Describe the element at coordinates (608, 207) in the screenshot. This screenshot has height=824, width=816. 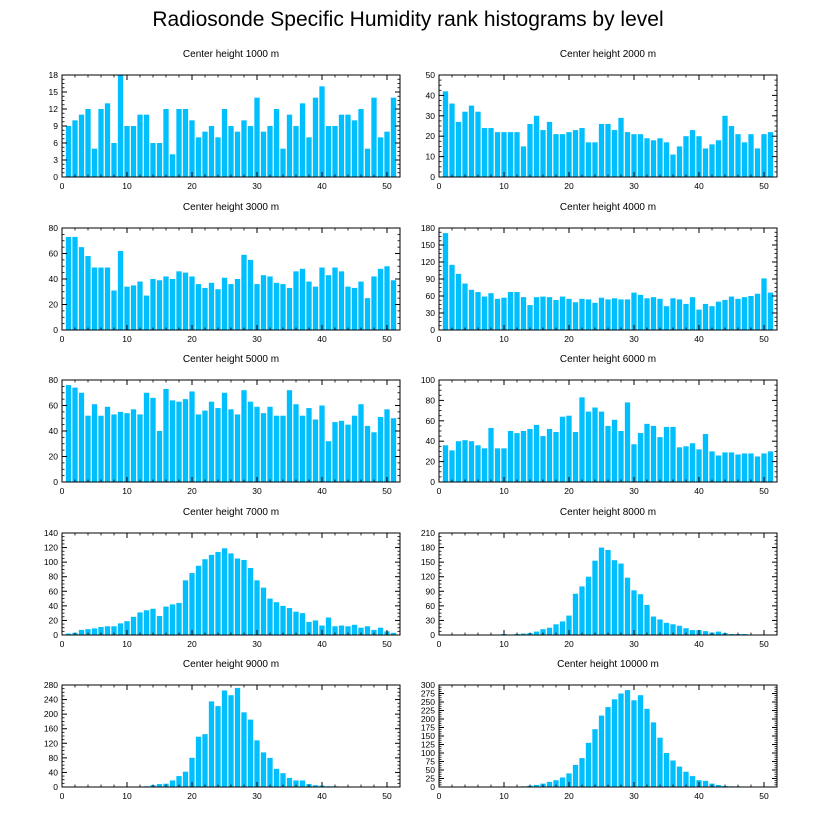
I see `panel-title: Center height 4000 m` at that location.